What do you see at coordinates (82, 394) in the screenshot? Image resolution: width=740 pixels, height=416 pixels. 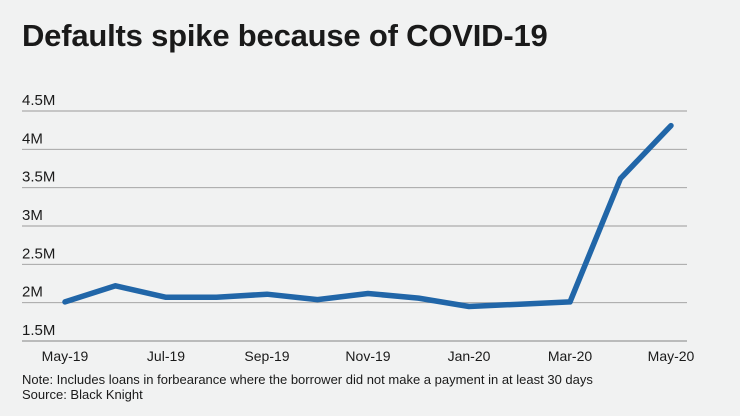 I see `source-text: Source: Black Knight` at bounding box center [82, 394].